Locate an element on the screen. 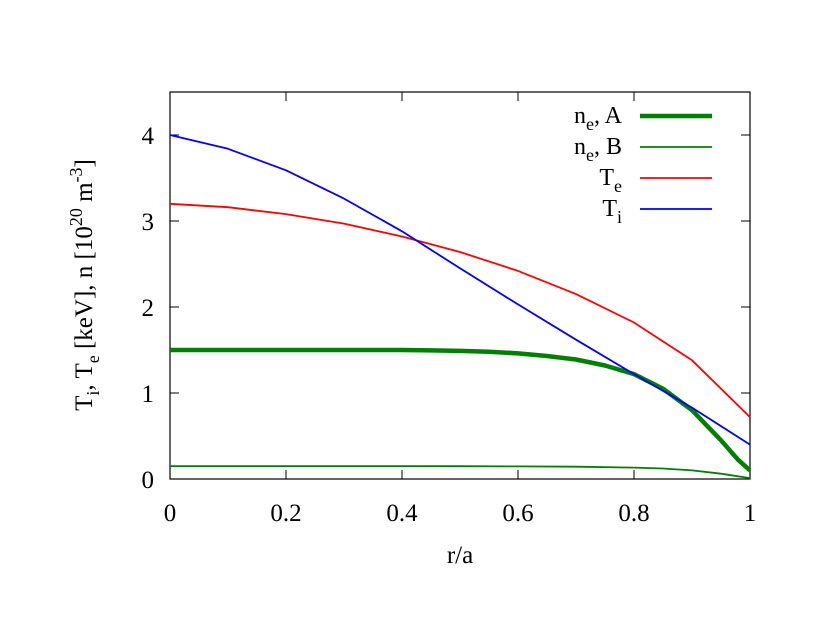 This screenshot has width=830, height=642. x-tick-label: 0 is located at coordinates (170, 513).